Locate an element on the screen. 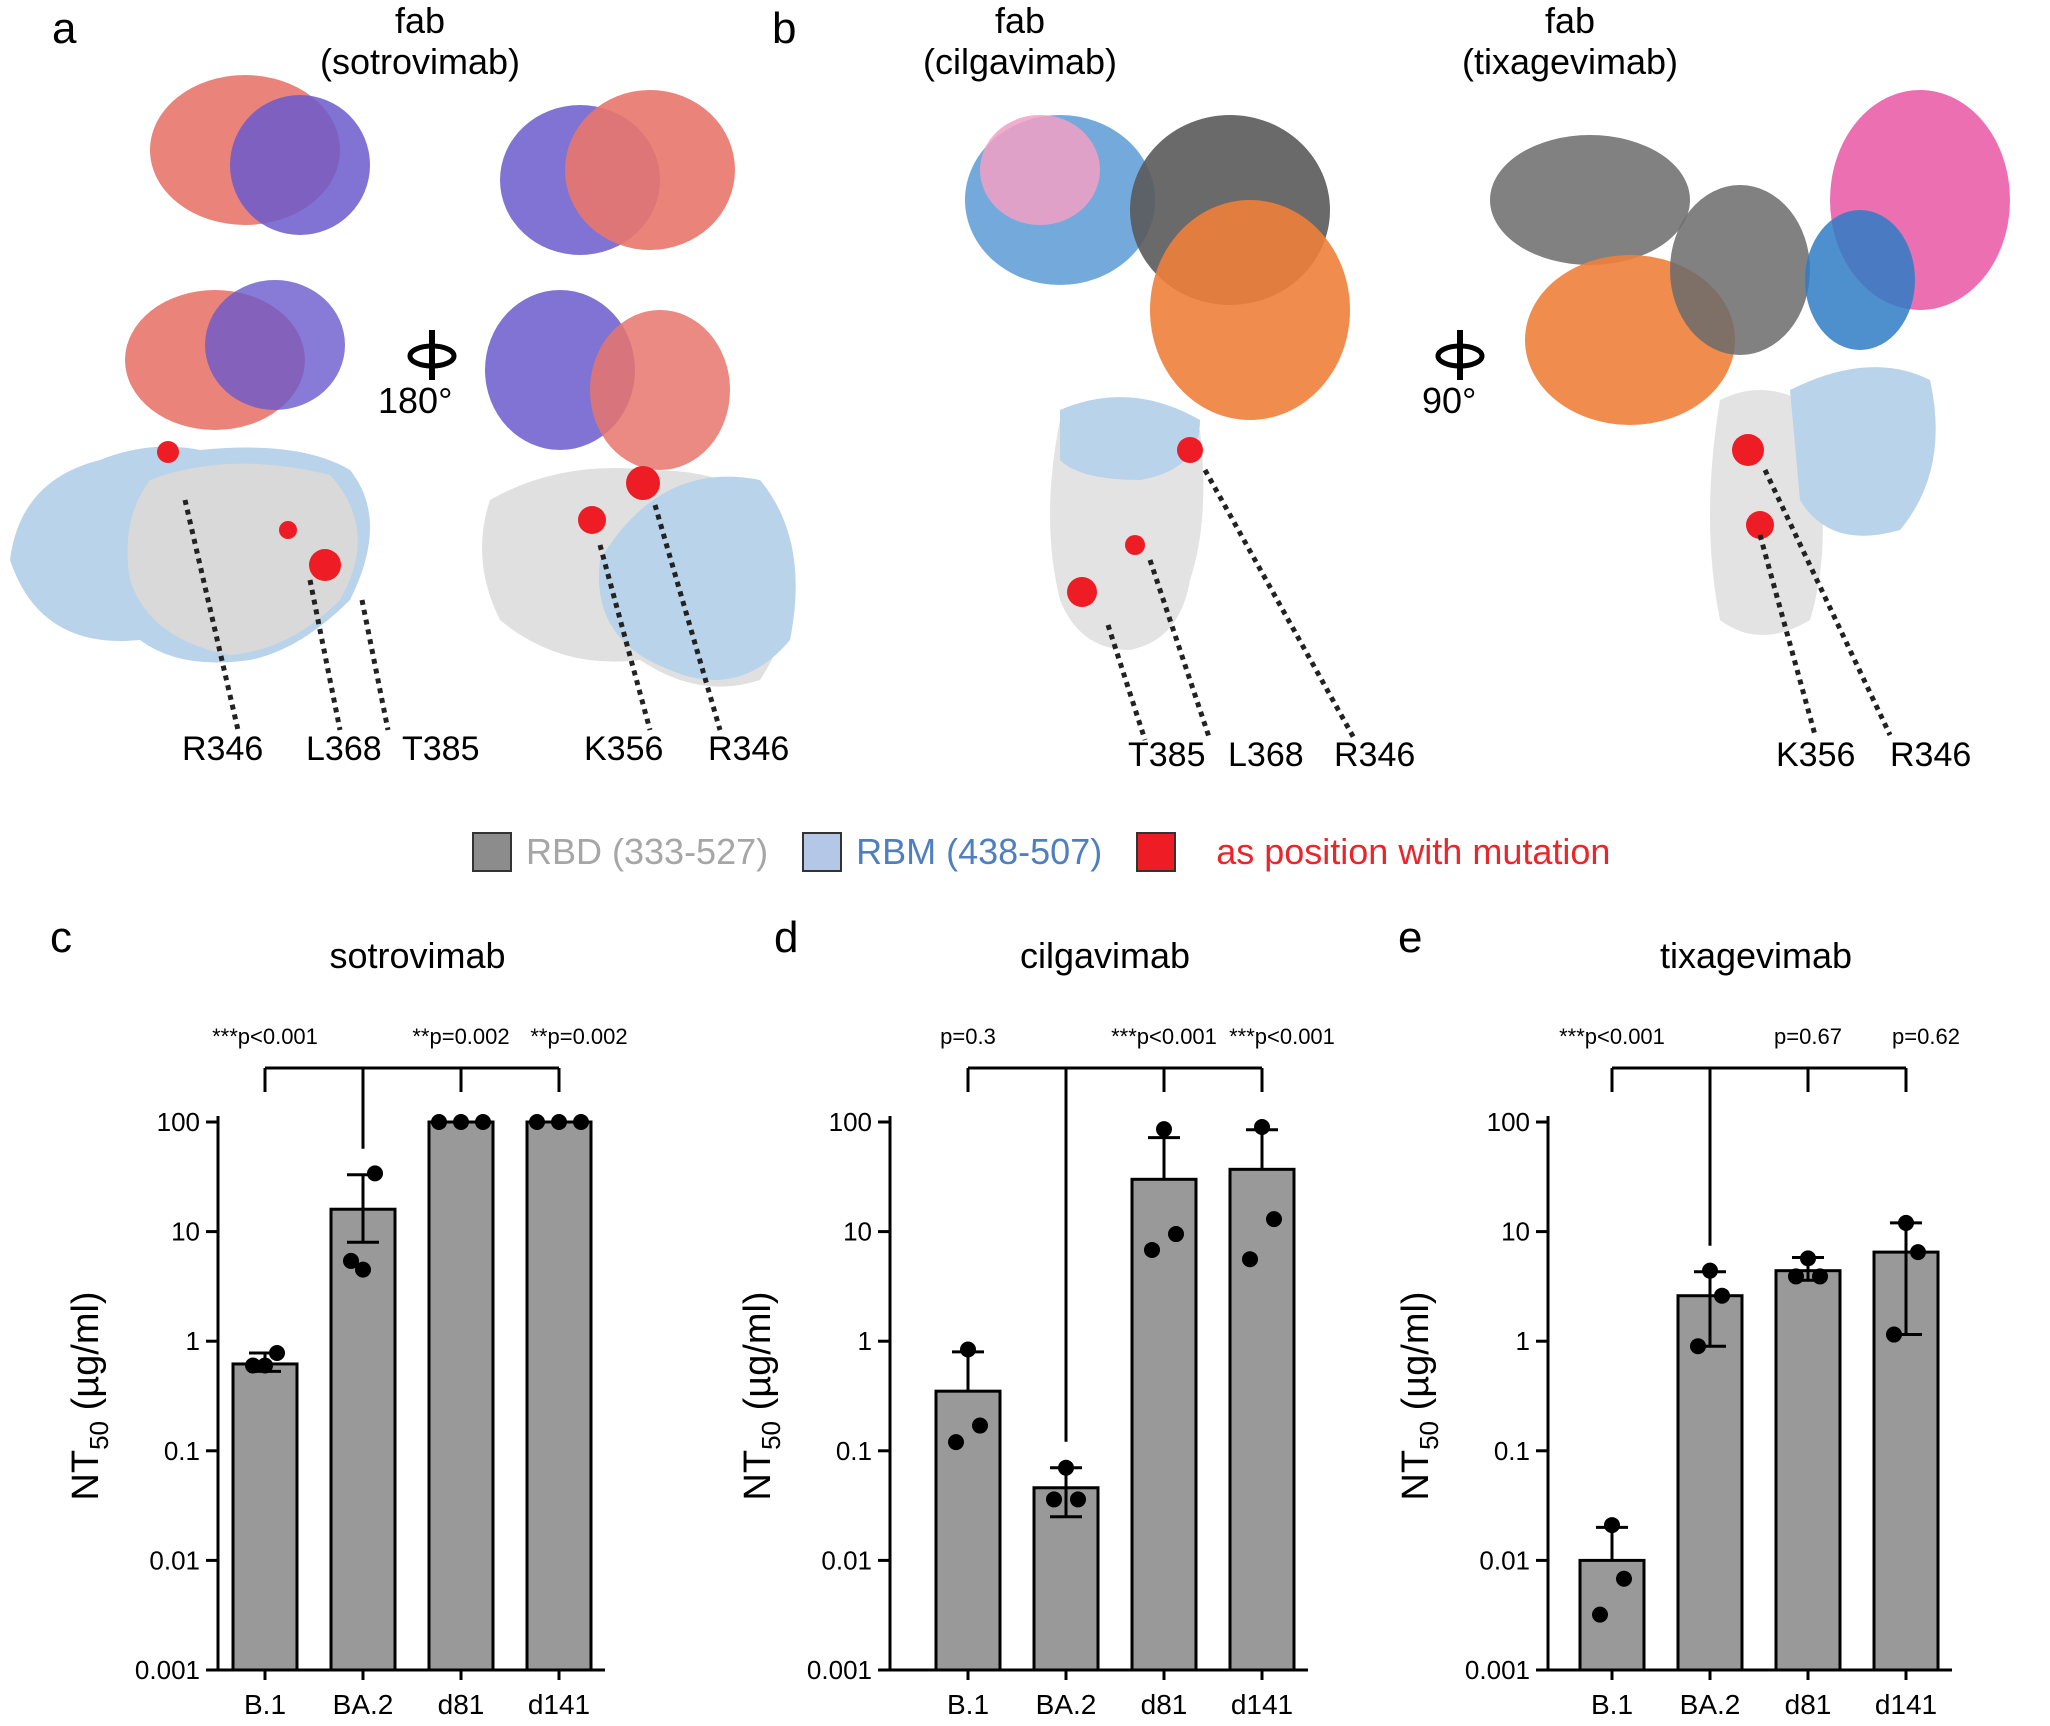  sotrovimab-view-left is located at coordinates (200, 403).